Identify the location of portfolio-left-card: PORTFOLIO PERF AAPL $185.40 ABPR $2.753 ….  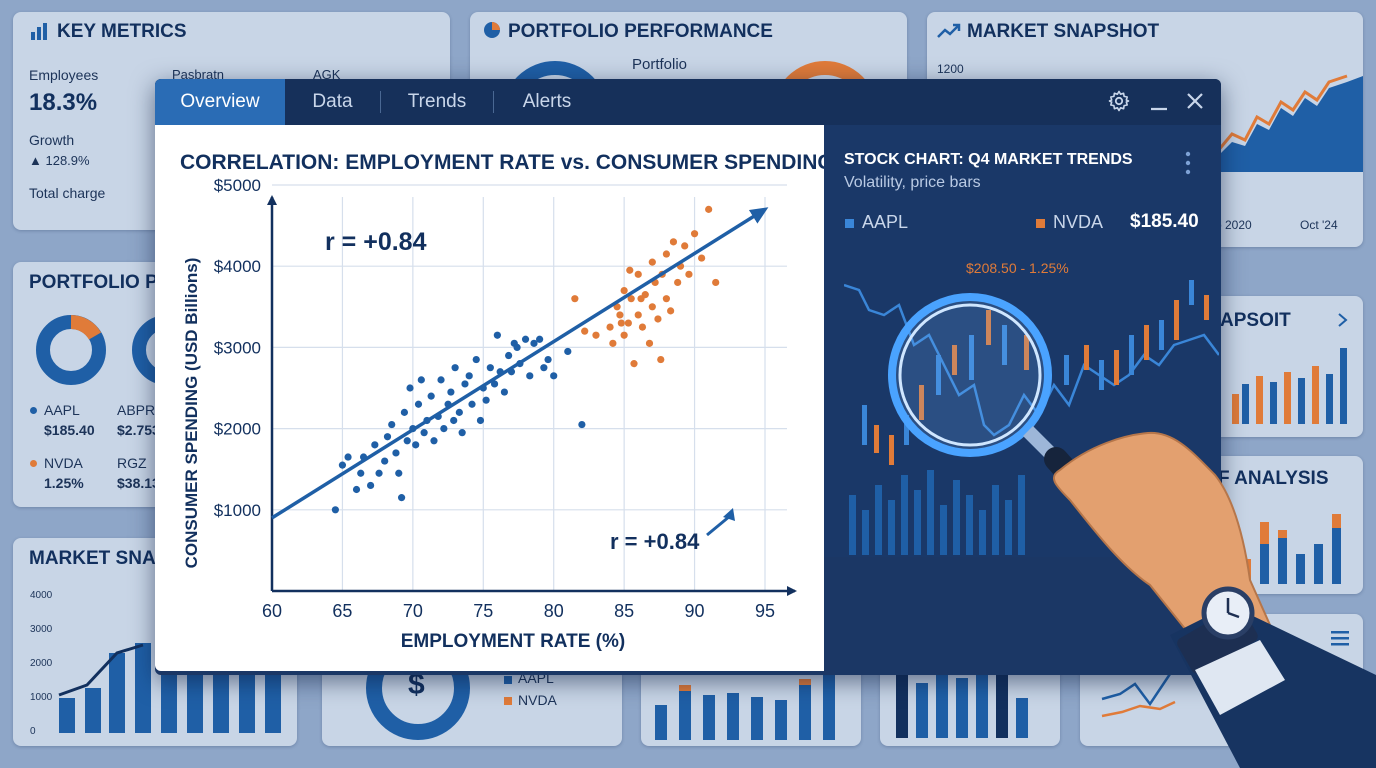
(88, 384).